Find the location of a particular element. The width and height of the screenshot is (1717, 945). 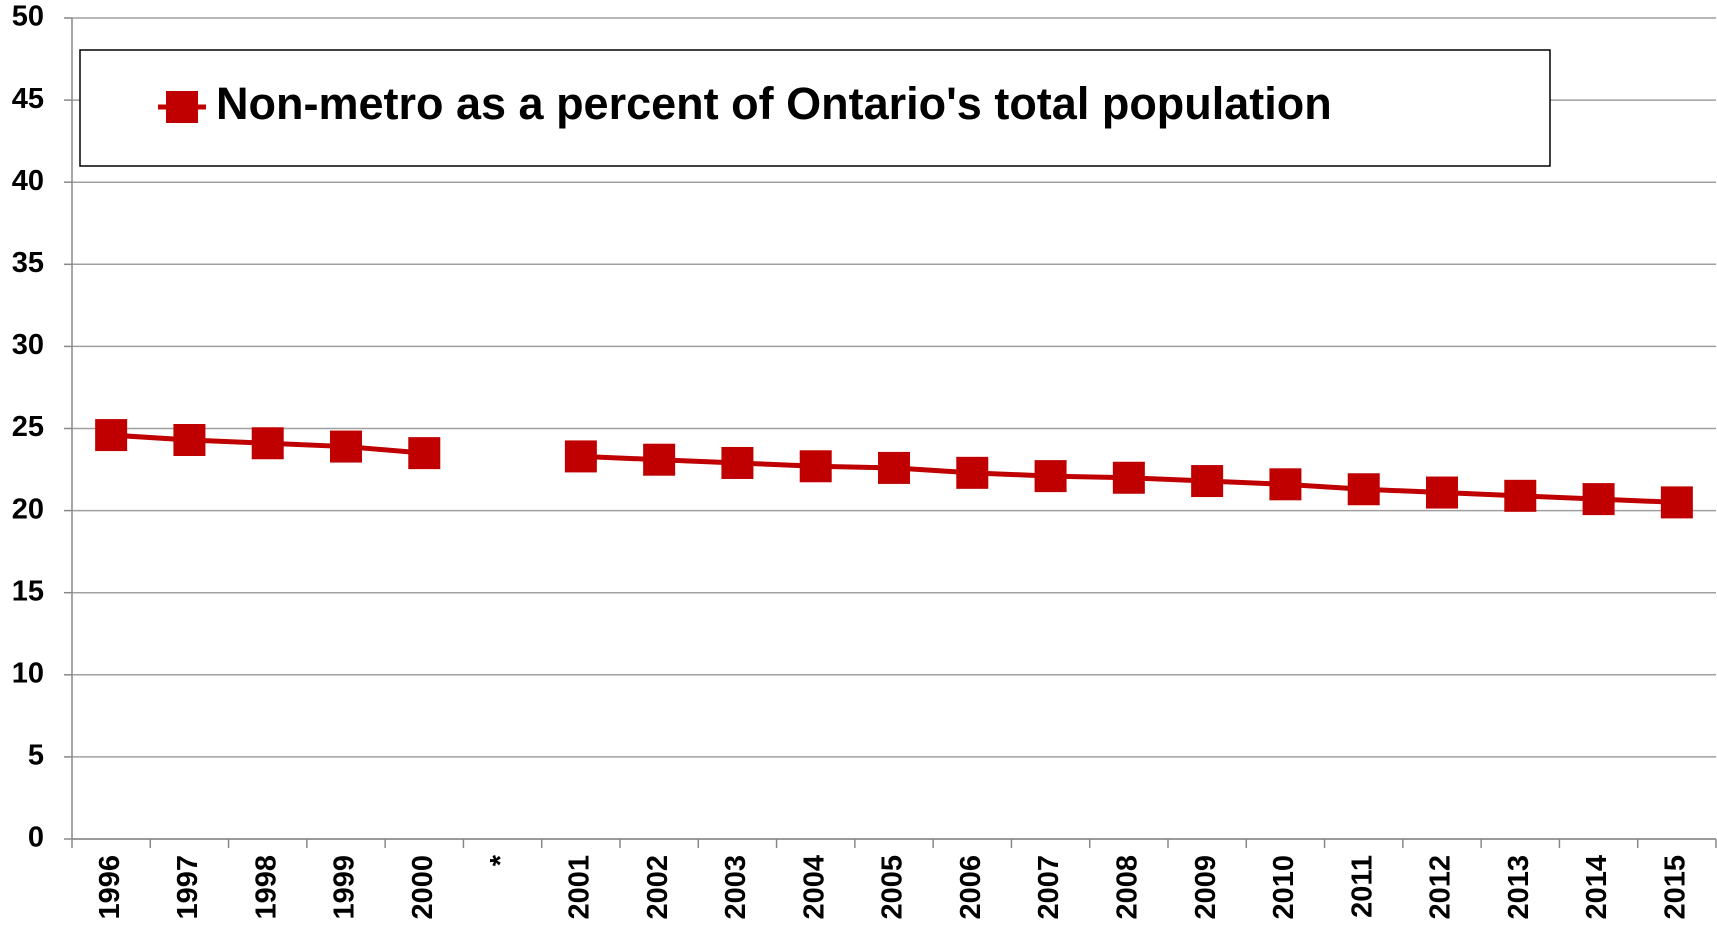

x-tick-label: 2014 is located at coordinates (1597, 887).